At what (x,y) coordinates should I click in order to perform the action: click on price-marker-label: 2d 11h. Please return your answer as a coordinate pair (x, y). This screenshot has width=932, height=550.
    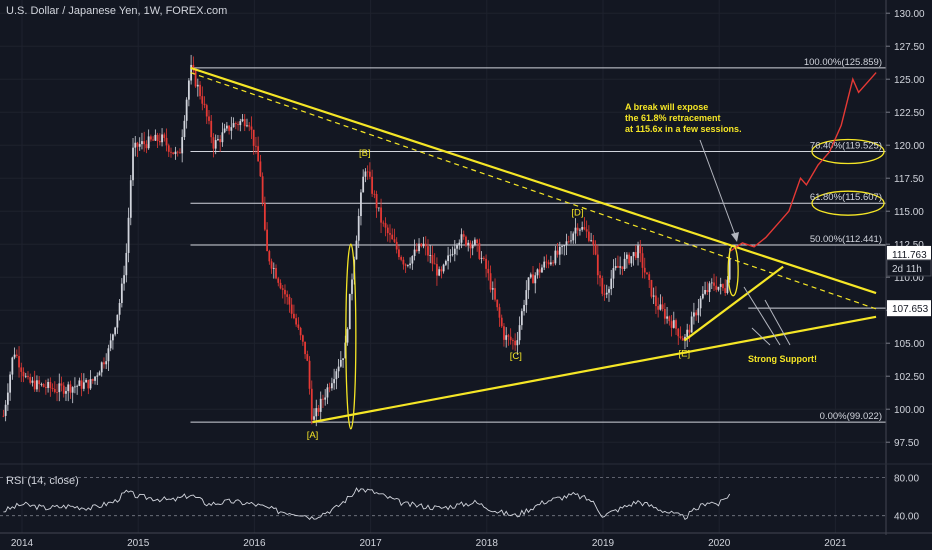
    Looking at the image, I should click on (907, 269).